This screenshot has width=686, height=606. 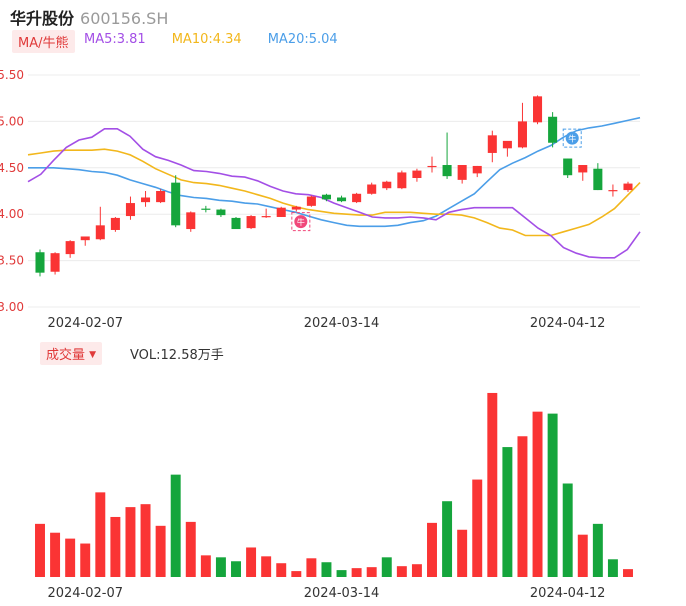 What do you see at coordinates (66, 355) in the screenshot?
I see `volume-tag-label: 成交量` at bounding box center [66, 355].